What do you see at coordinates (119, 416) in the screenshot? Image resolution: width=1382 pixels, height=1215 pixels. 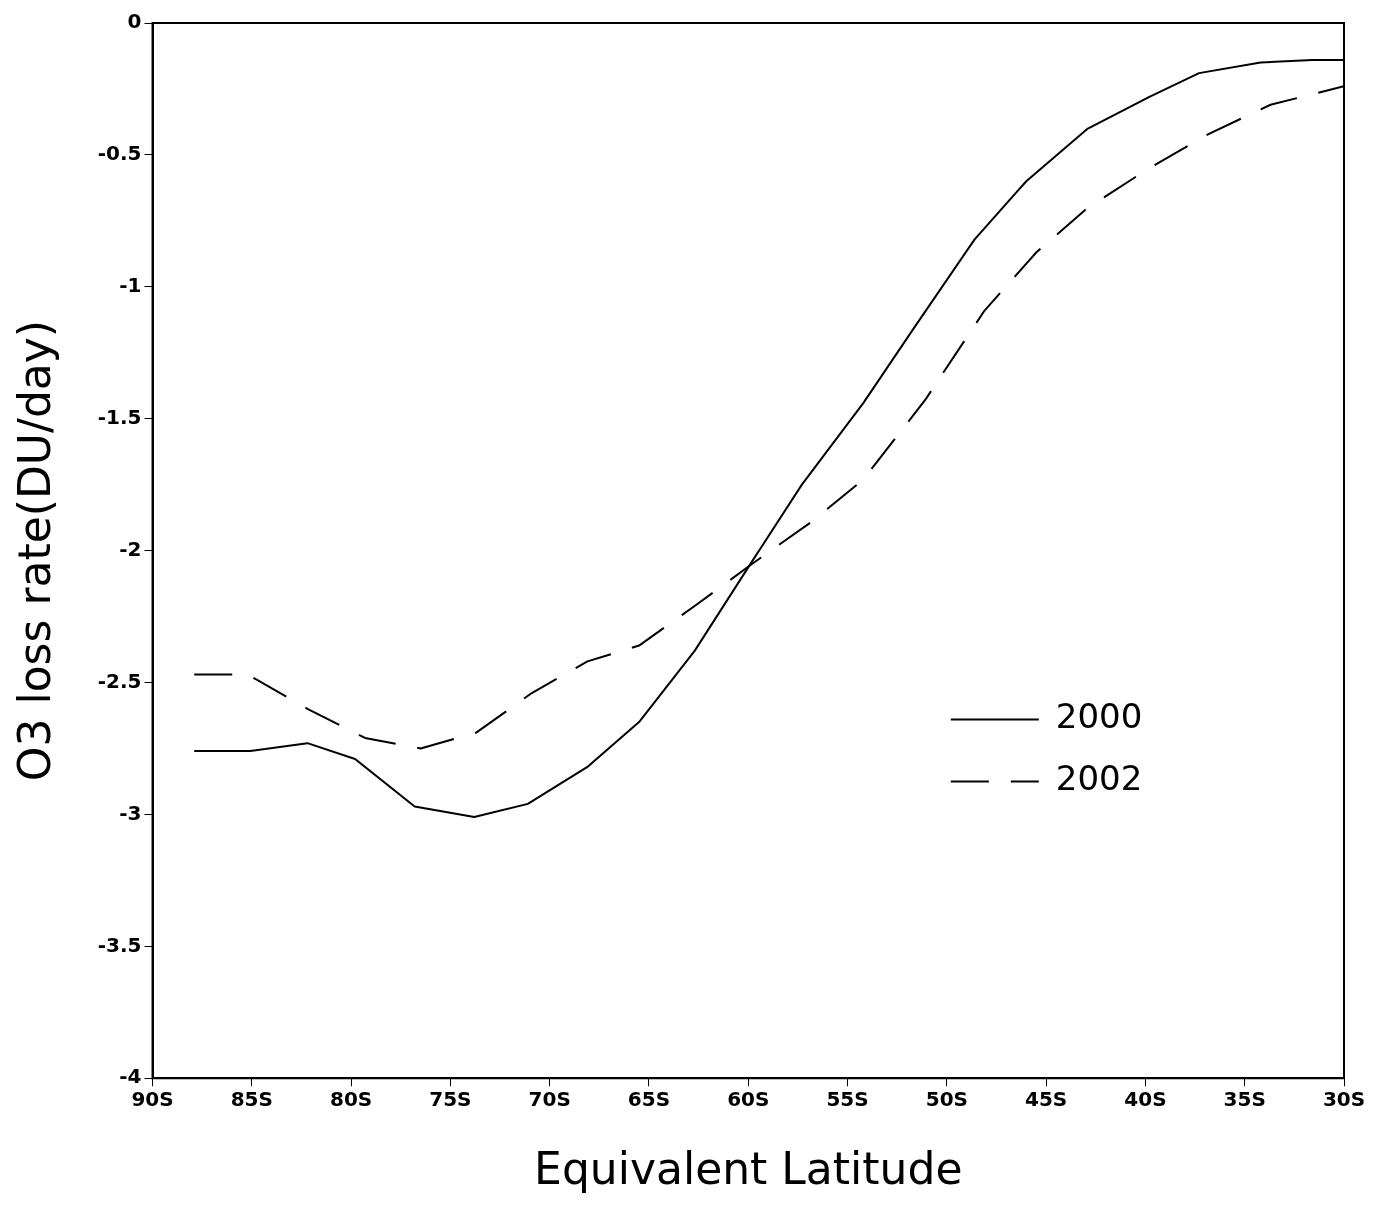 I see `y-tick-label: -1.5` at bounding box center [119, 416].